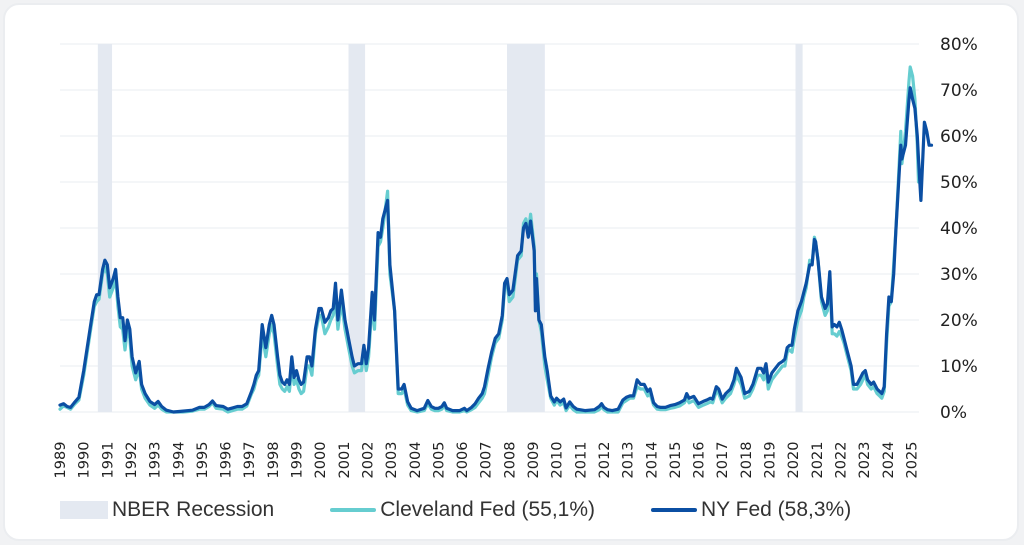  What do you see at coordinates (959, 91) in the screenshot?
I see `y-tick-label: 70%` at bounding box center [959, 91].